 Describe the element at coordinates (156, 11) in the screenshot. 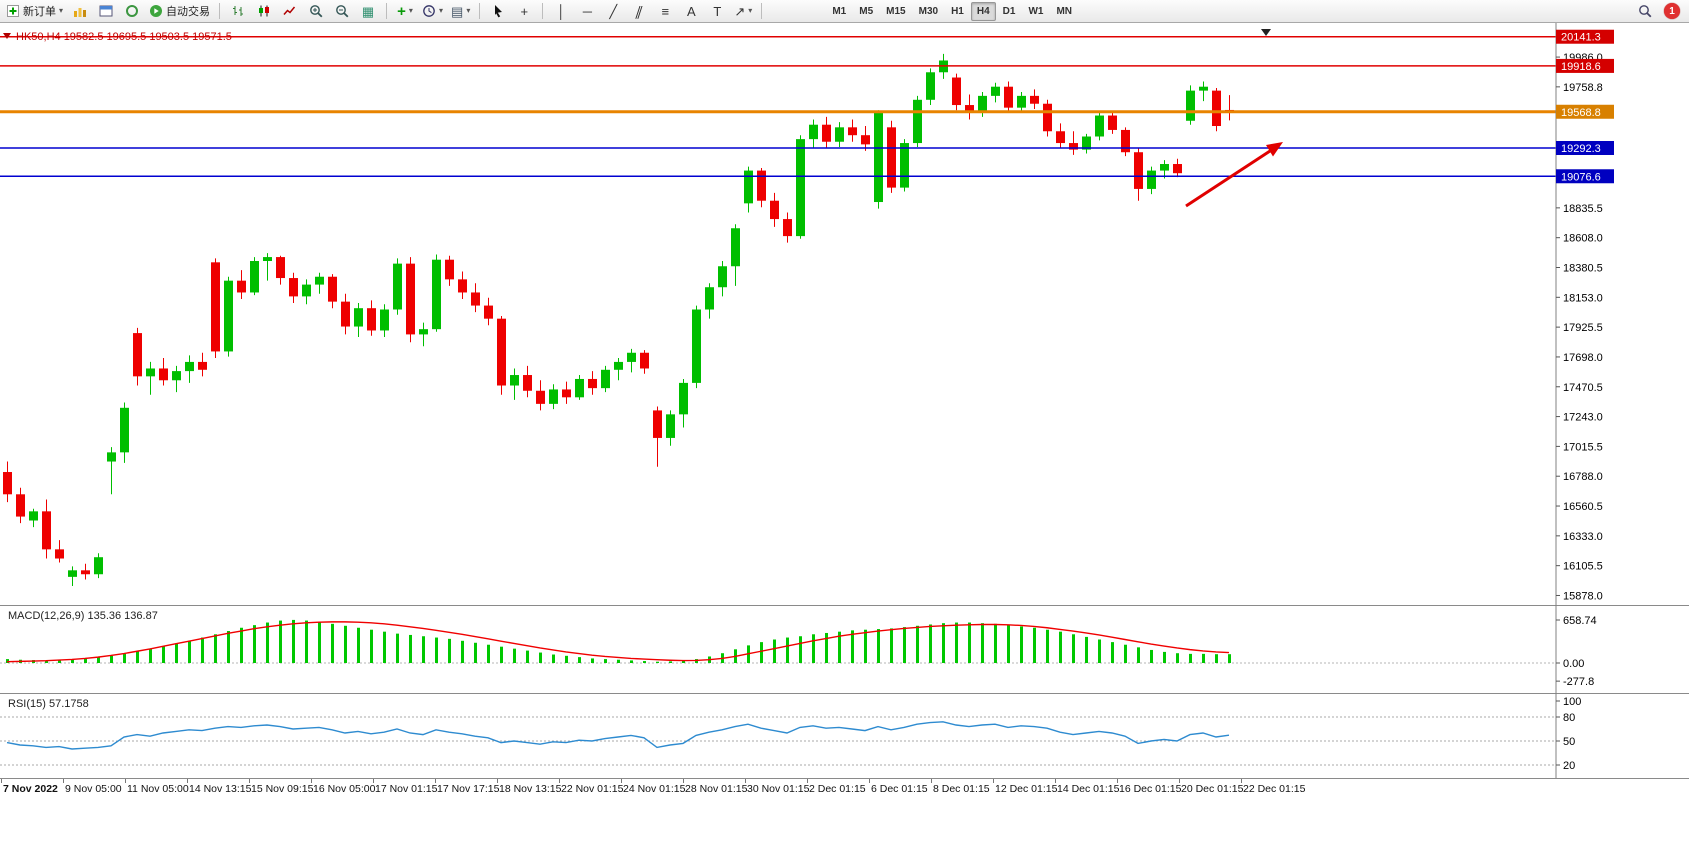

I see `autotrading-play-icon` at that location.